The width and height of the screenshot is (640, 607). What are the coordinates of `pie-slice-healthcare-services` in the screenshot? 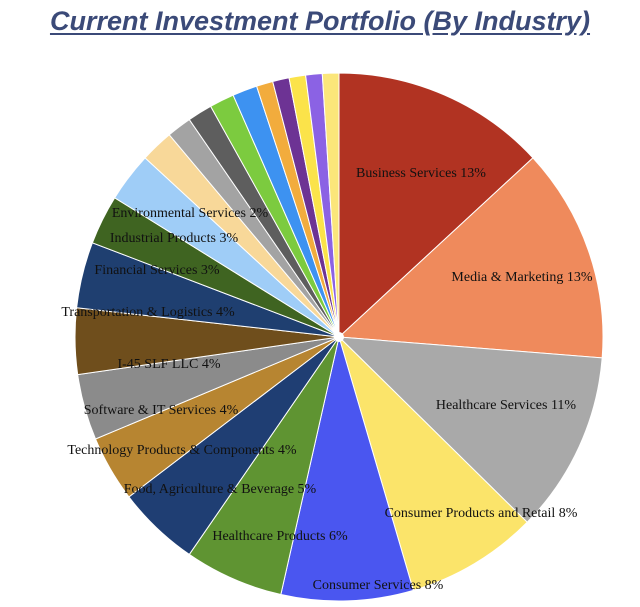 It's located at (470, 429).